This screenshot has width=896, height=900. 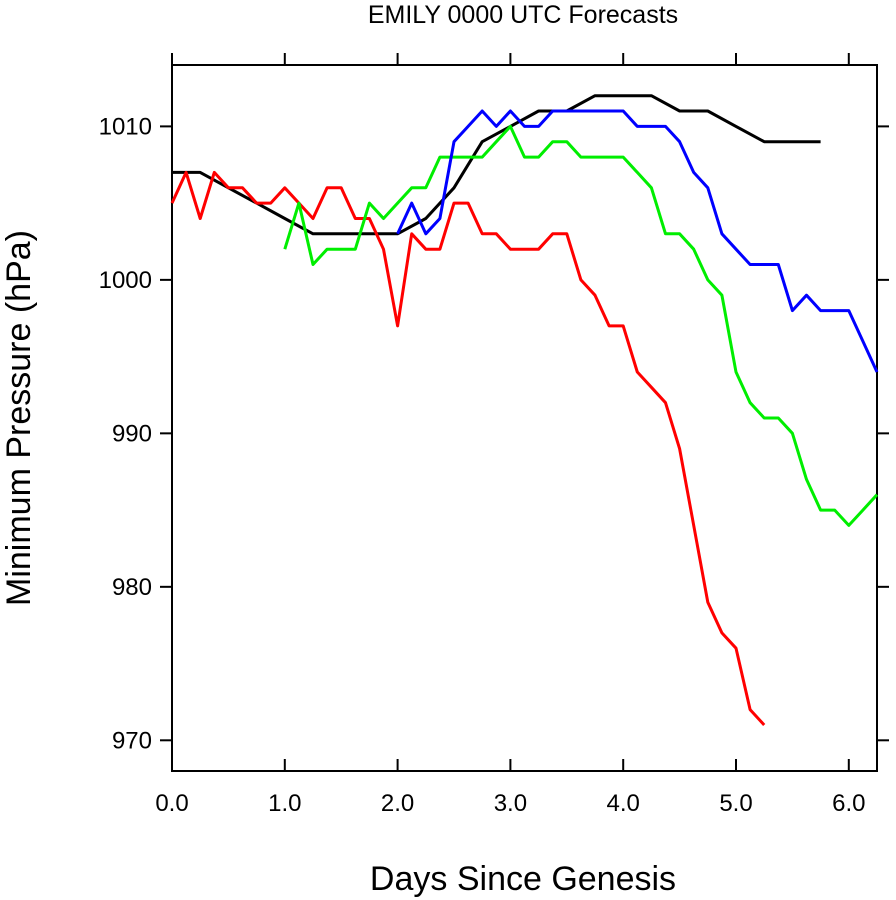 What do you see at coordinates (132, 587) in the screenshot?
I see `y-tick-label: 980` at bounding box center [132, 587].